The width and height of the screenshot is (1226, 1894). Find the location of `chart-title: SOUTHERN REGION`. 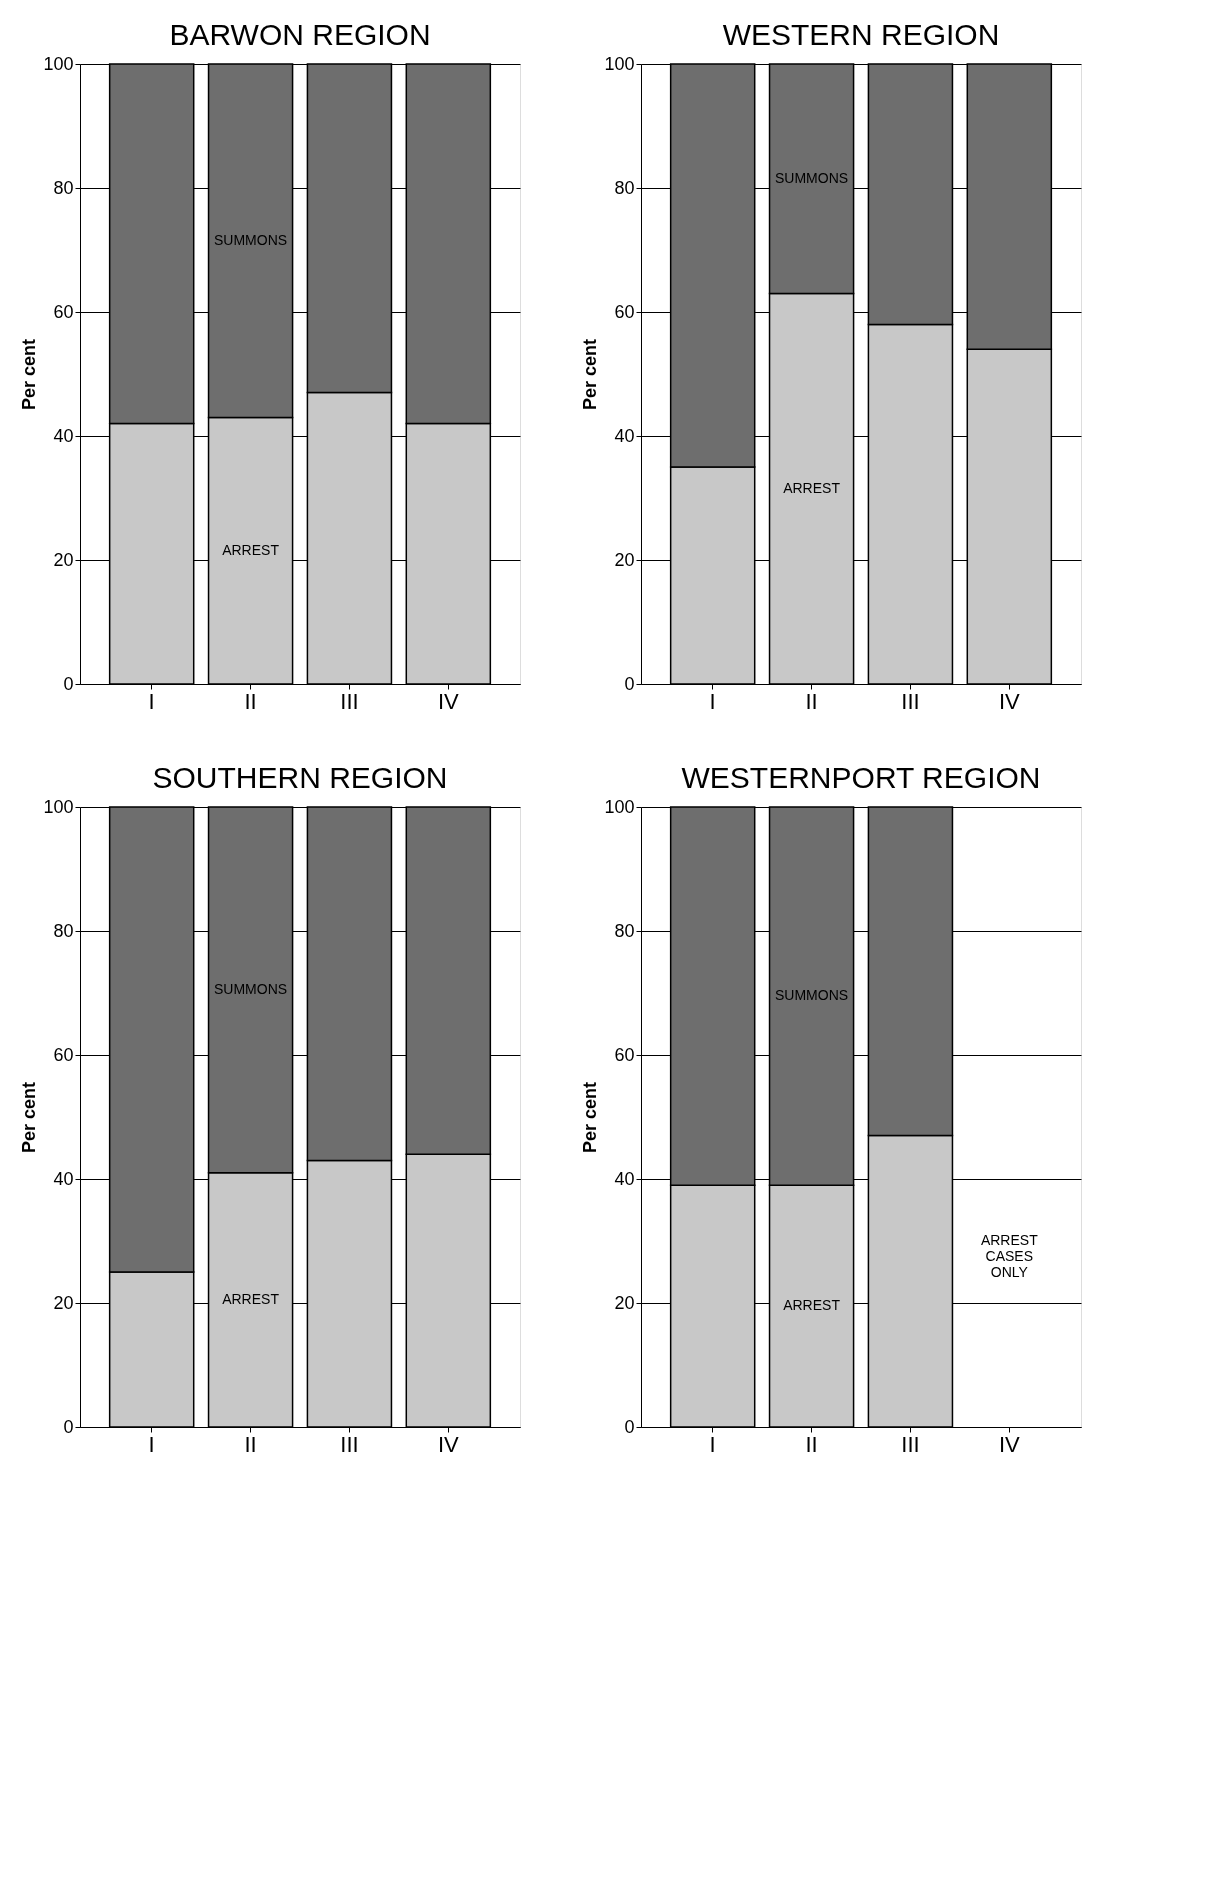

chart-title: SOUTHERN REGION is located at coordinates (300, 777).